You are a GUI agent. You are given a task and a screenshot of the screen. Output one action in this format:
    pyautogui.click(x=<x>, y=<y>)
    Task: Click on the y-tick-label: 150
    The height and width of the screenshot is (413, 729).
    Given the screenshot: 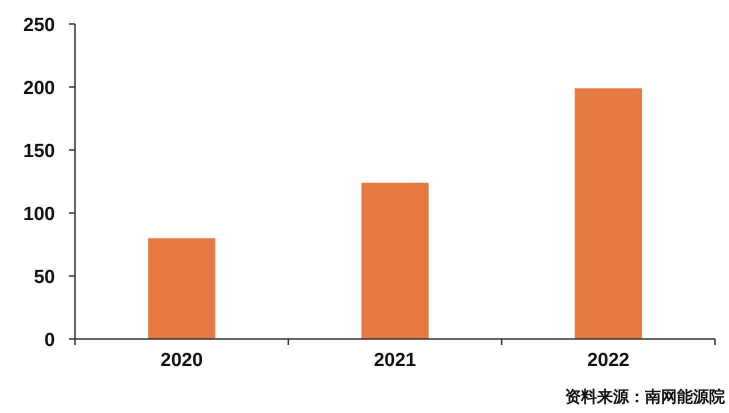 What is the action you would take?
    pyautogui.click(x=39, y=151)
    